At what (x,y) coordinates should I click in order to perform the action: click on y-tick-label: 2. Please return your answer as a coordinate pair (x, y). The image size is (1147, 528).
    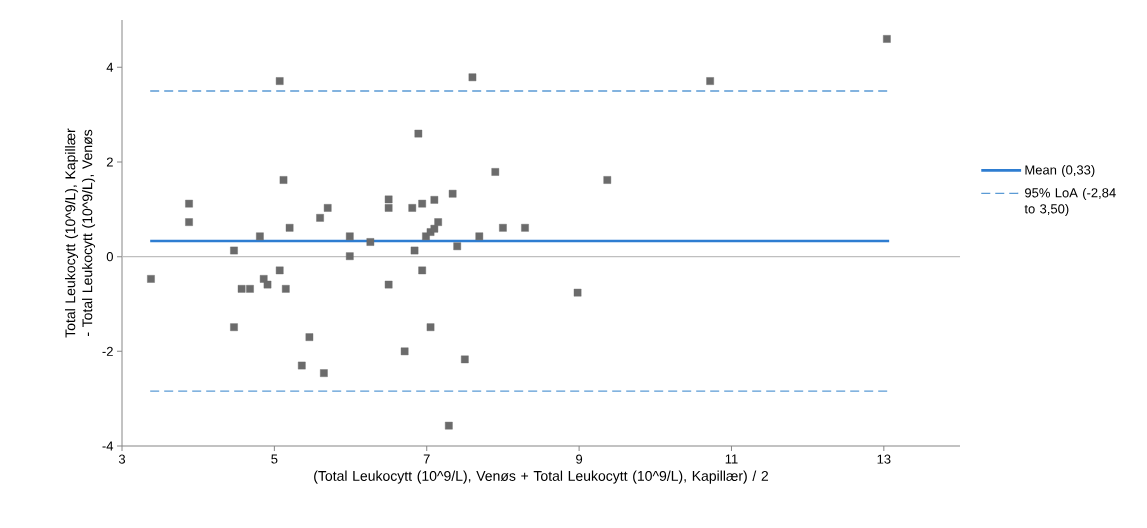
    Looking at the image, I should click on (109, 162).